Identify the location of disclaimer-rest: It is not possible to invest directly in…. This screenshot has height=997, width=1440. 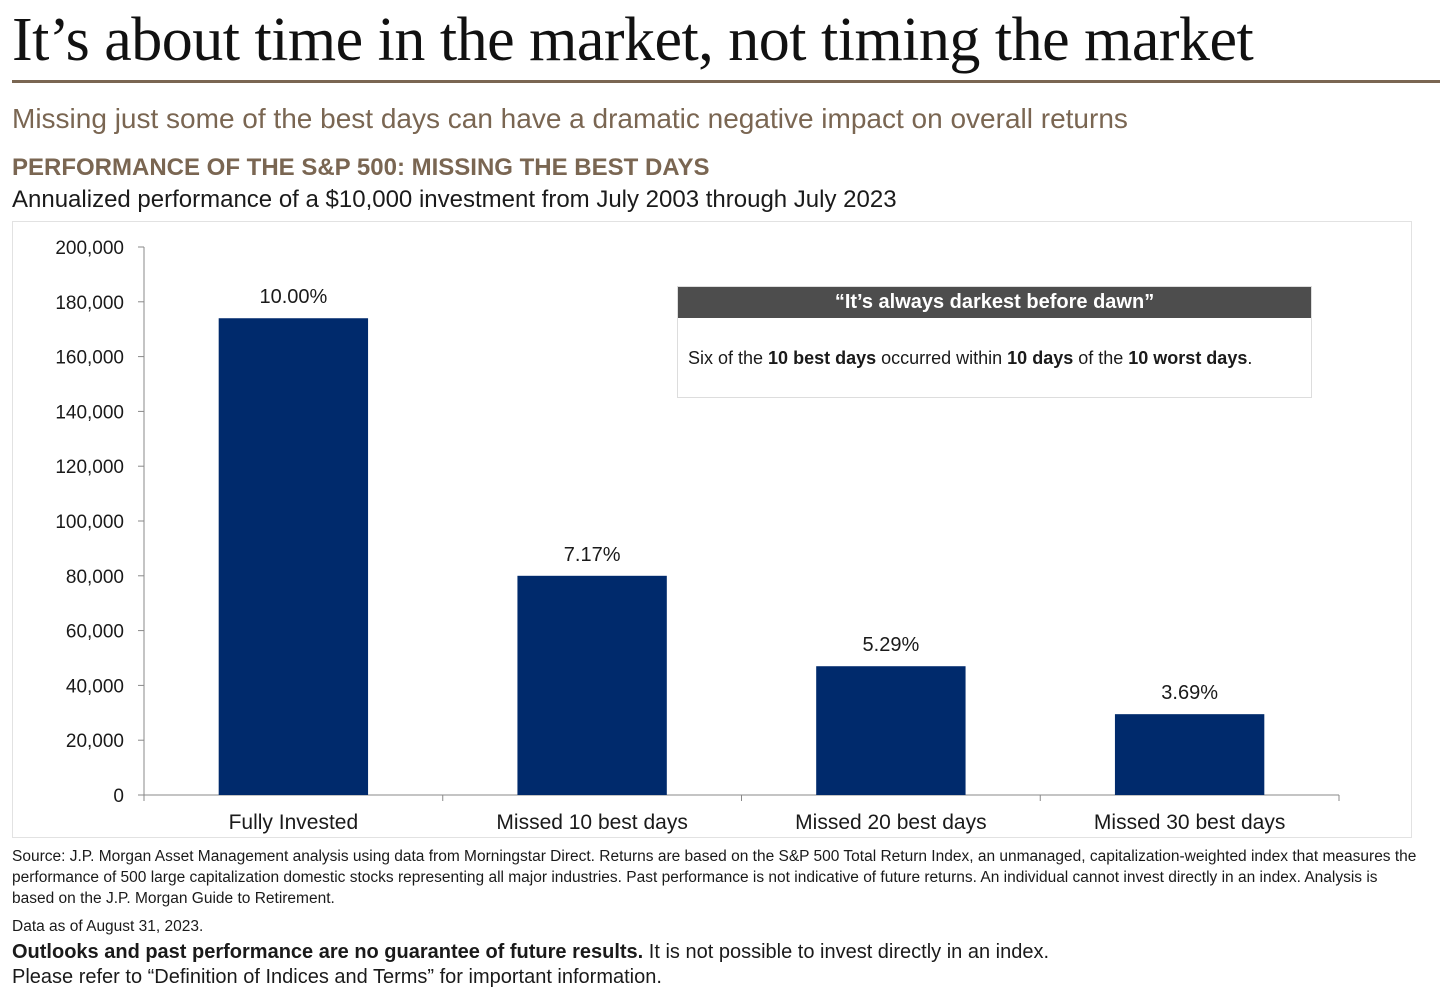
(846, 952).